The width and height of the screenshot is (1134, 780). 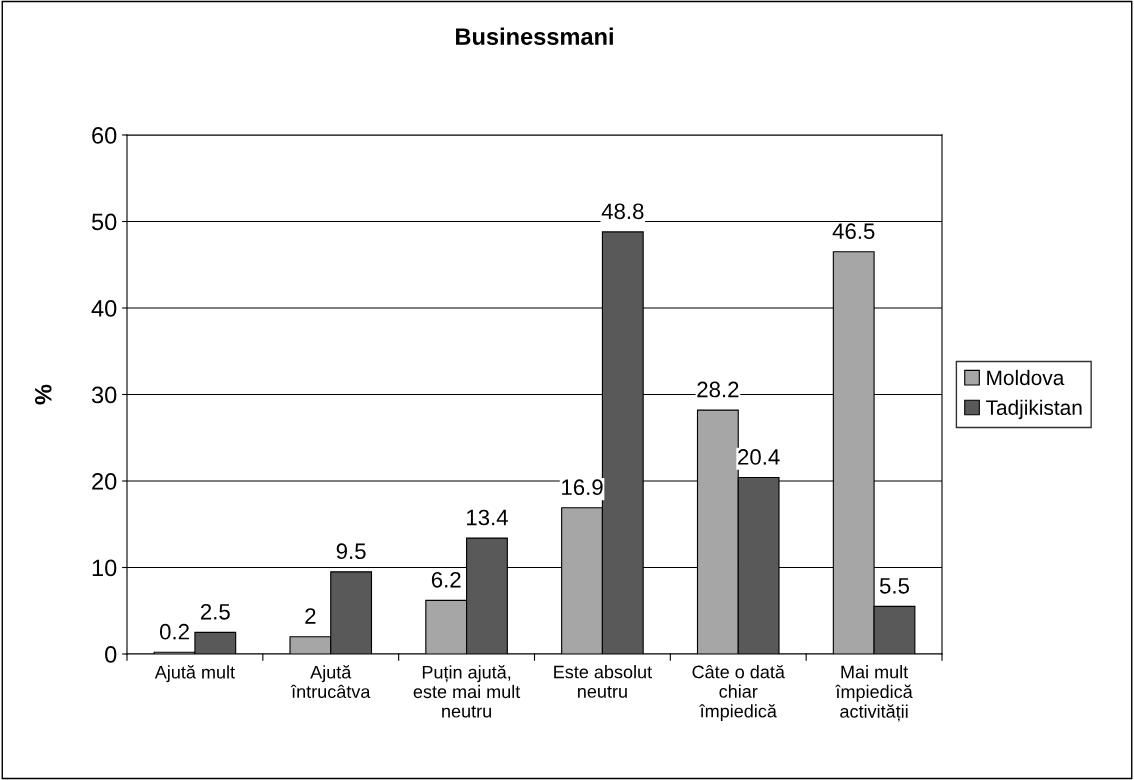 I want to click on legend-label: Moldova, so click(x=1026, y=377).